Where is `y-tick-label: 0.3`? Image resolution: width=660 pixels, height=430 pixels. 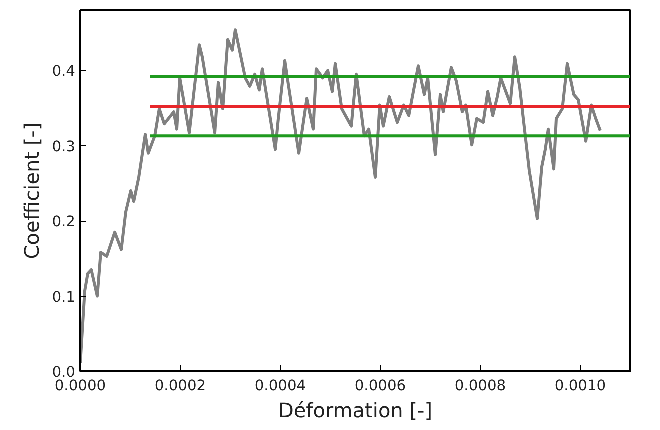 y-tick-label: 0.3 is located at coordinates (64, 147).